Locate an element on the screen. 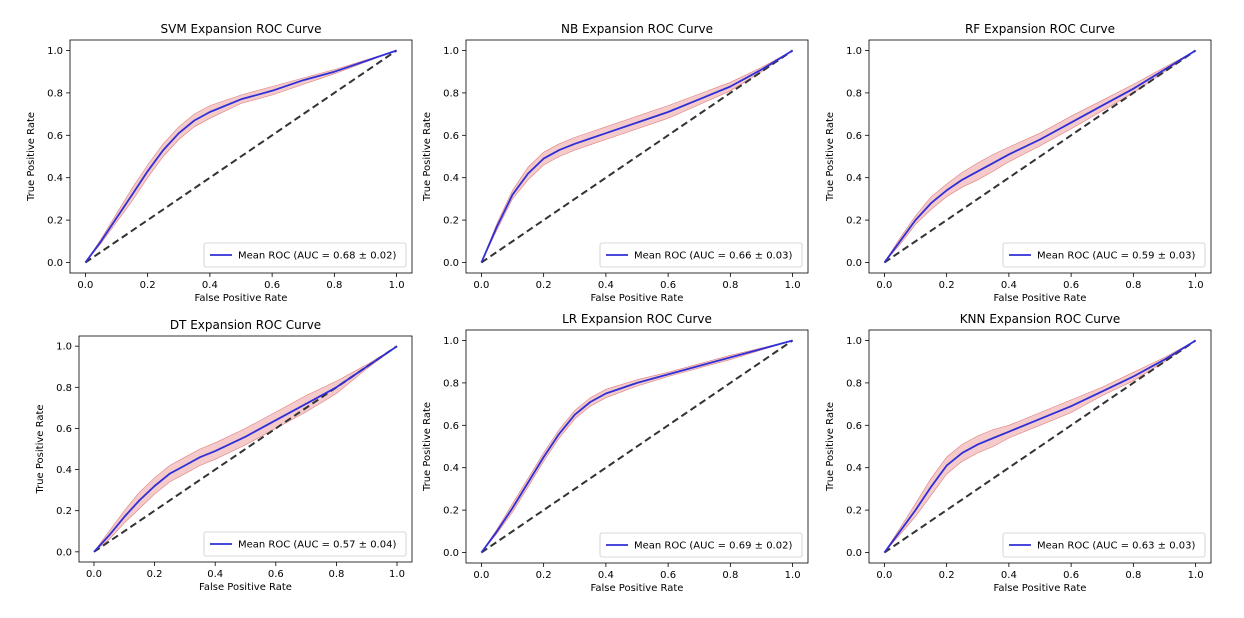 The image size is (1244, 618). panel-title: RF Expansion ROC Curve is located at coordinates (1040, 29).